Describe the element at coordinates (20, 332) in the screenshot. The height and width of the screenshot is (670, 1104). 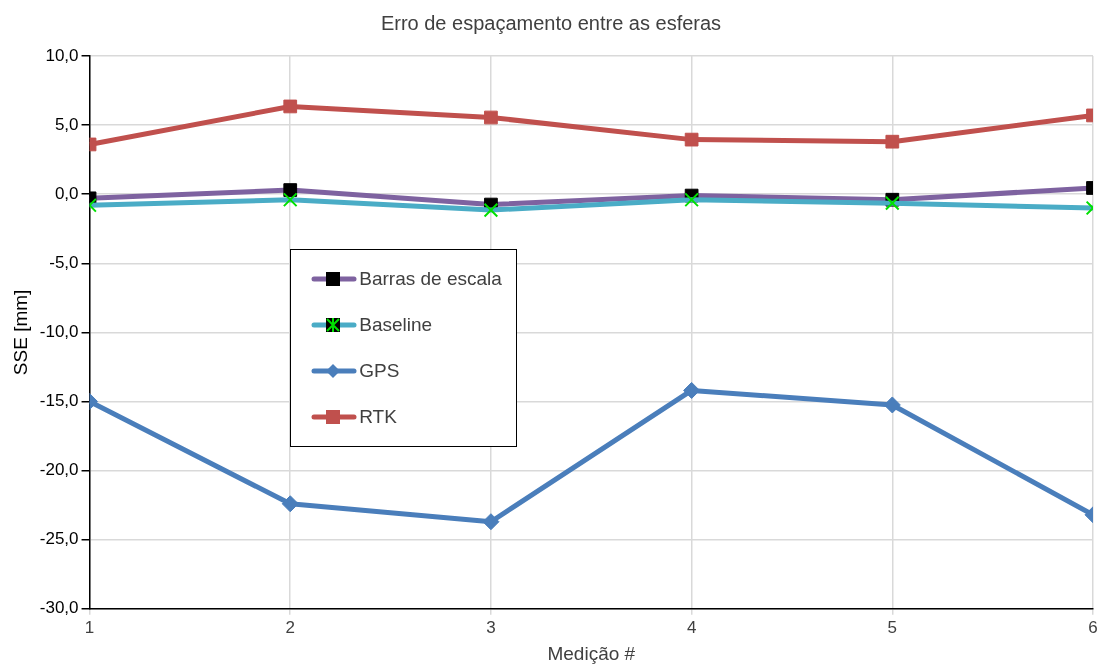
I see `y-axis-title: SSE [mm]` at that location.